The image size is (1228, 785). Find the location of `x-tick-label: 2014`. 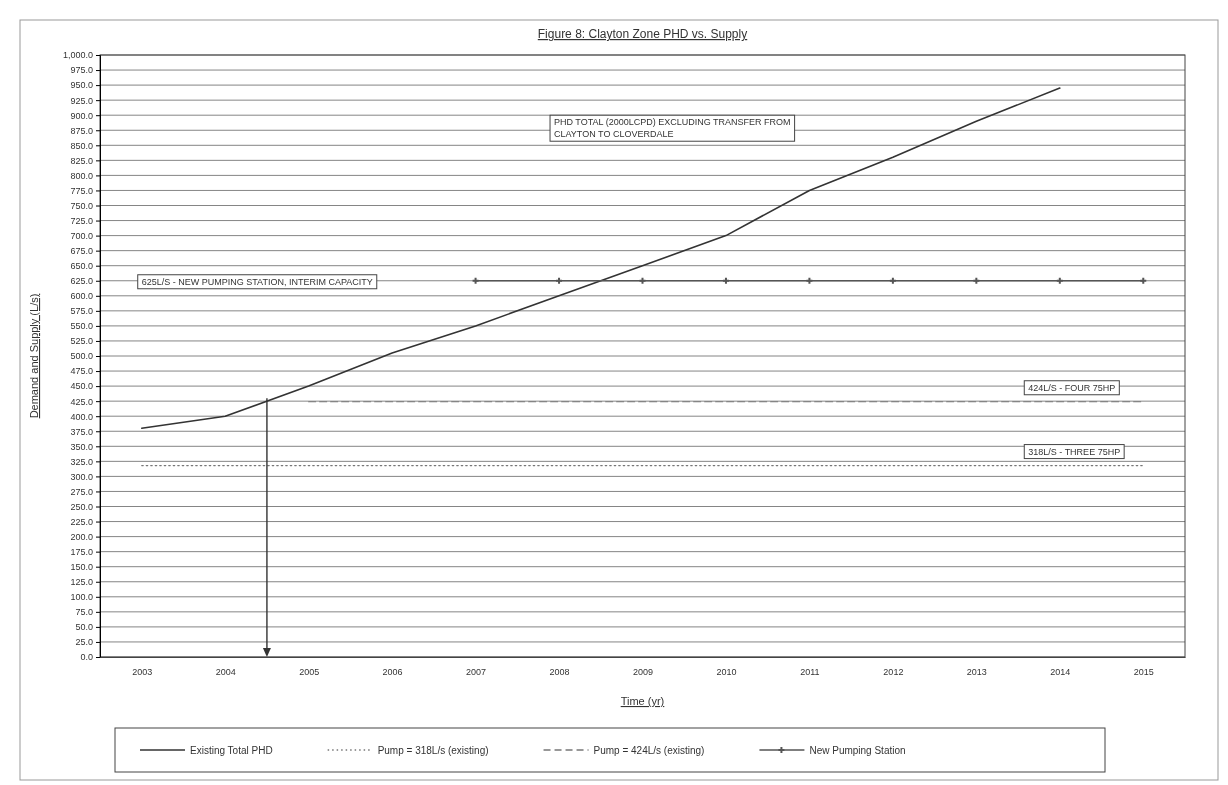

x-tick-label: 2014 is located at coordinates (1060, 672).